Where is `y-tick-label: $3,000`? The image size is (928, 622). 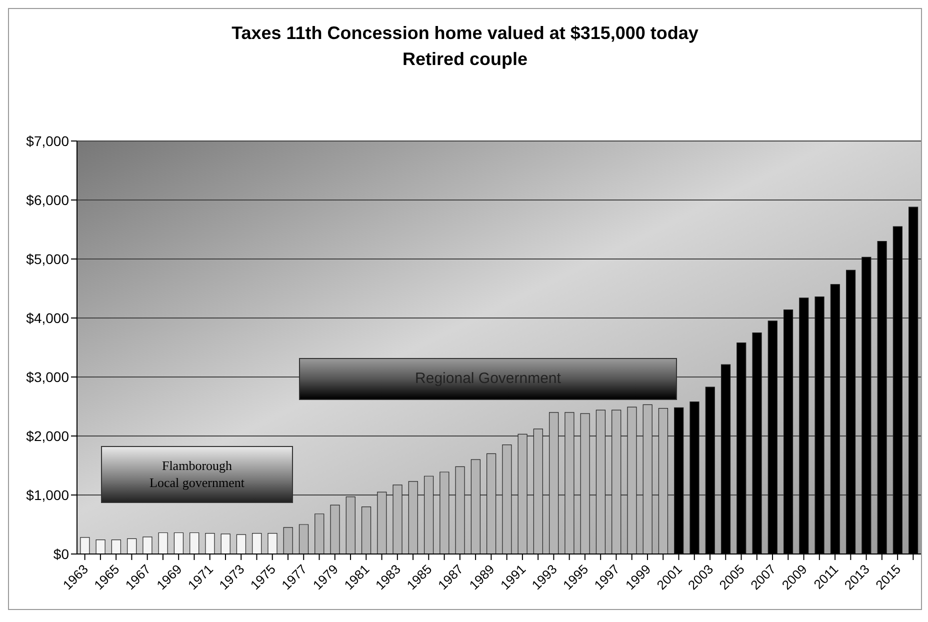
y-tick-label: $3,000 is located at coordinates (48, 376).